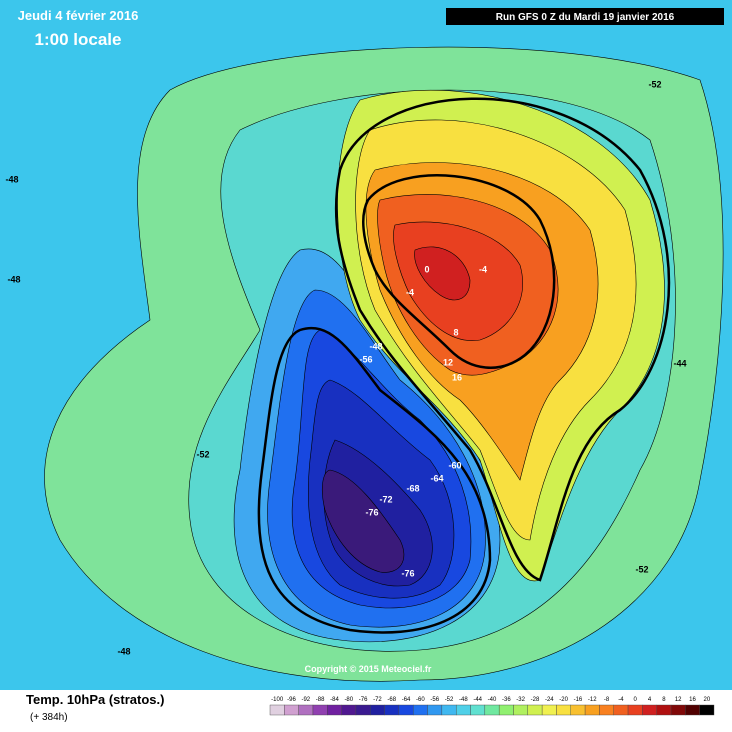 The width and height of the screenshot is (732, 732). I want to click on scale-label: -48, so click(463, 700).